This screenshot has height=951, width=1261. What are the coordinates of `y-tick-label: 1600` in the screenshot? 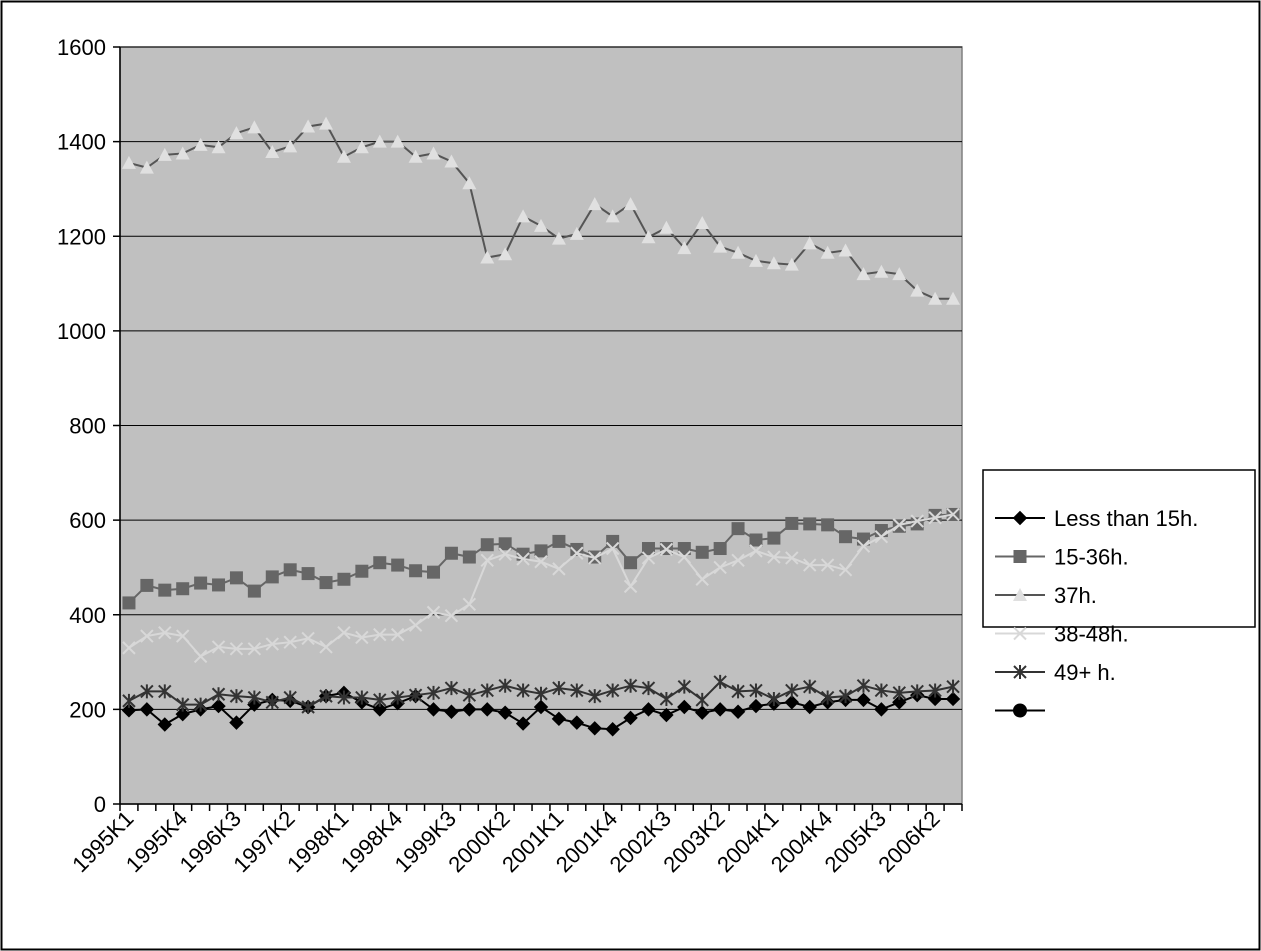 It's located at (81, 47).